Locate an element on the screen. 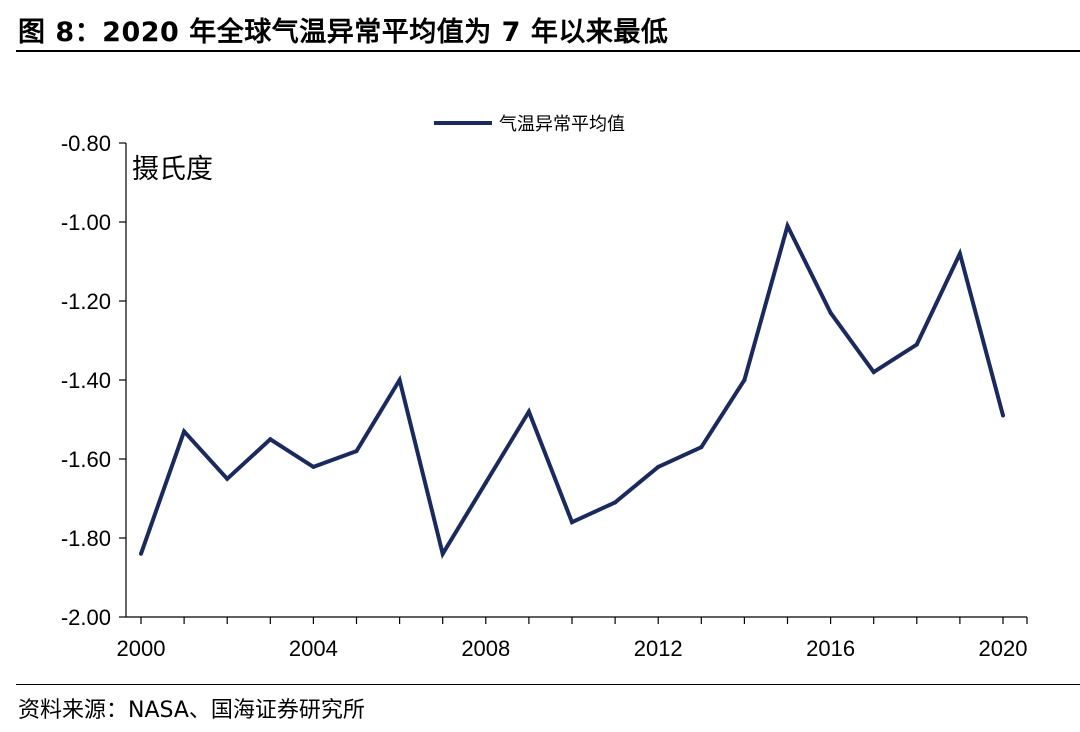 The height and width of the screenshot is (732, 1080). x-tick-label: 2020 is located at coordinates (1003, 648).